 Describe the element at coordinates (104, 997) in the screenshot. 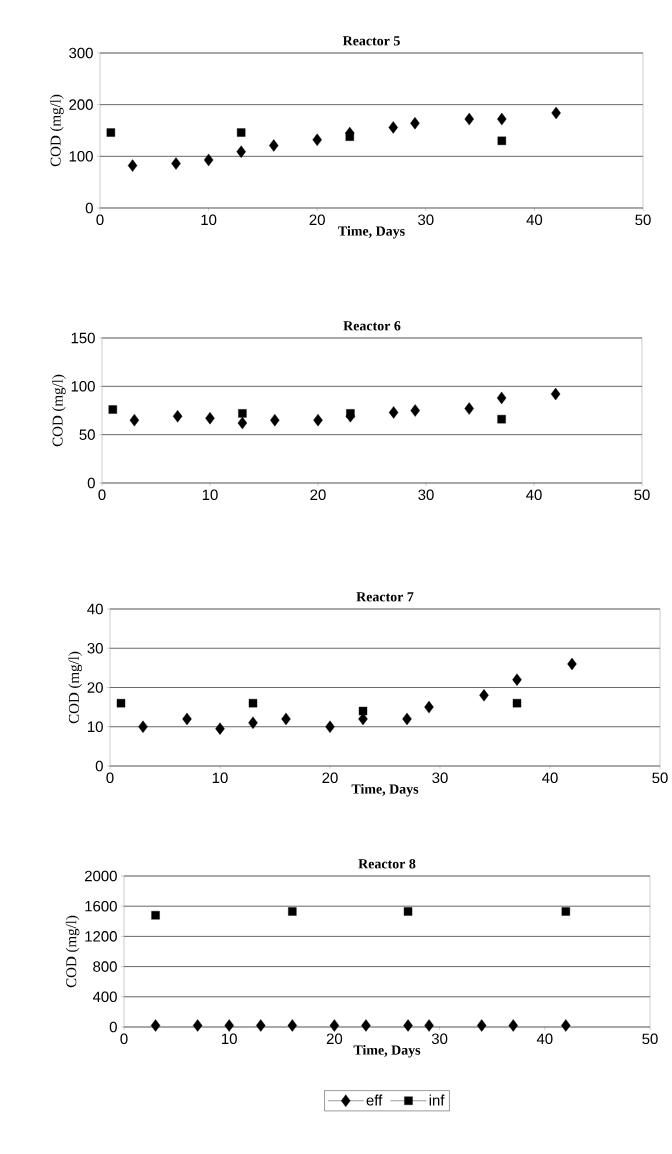

I see `y-tick-label: 400` at that location.